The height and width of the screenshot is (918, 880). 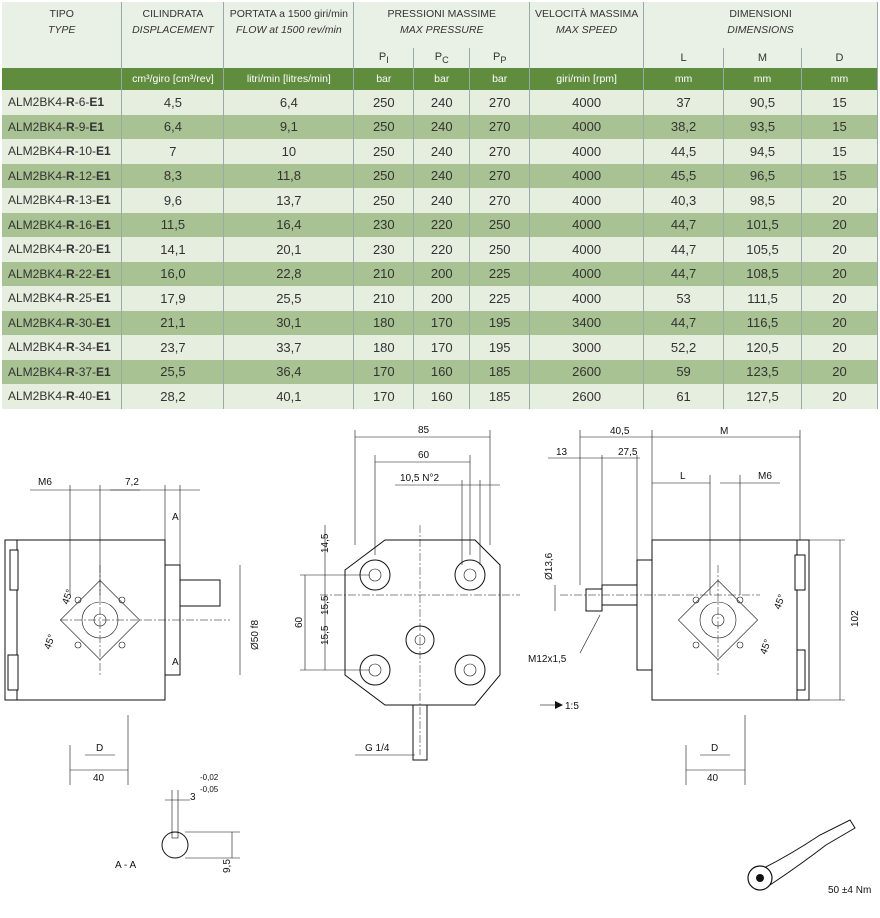 I want to click on type-cell: ALM2BK4-R-30-E1, so click(x=62, y=322).